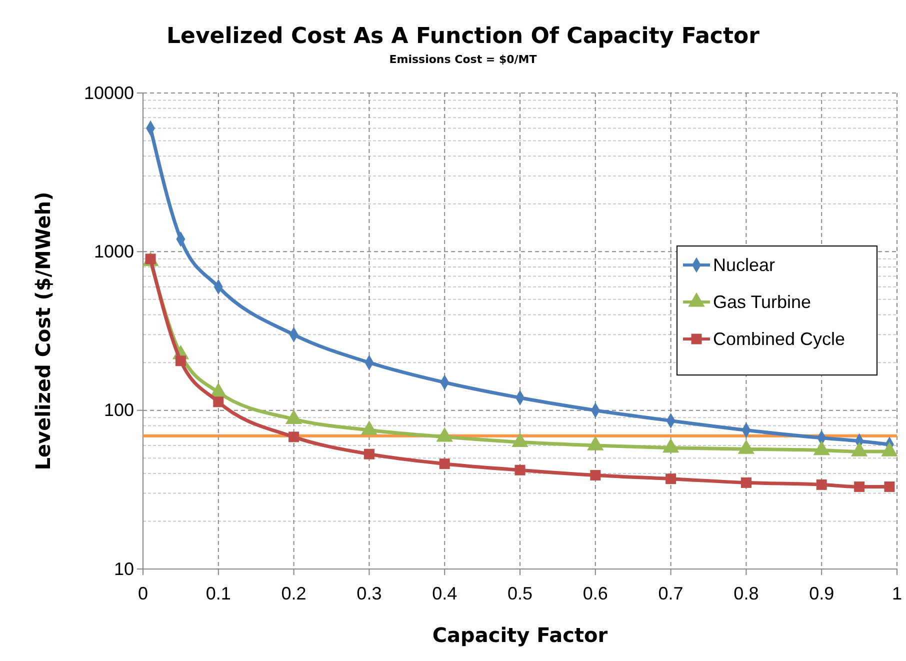 The image size is (906, 661). Describe the element at coordinates (114, 251) in the screenshot. I see `y-tick-label: 1000` at that location.